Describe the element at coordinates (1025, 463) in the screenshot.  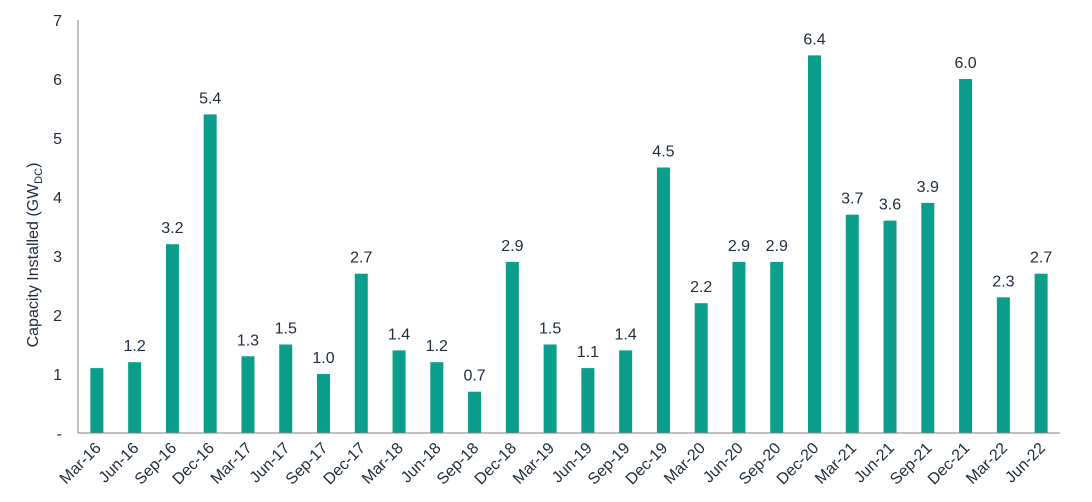
I see `x-tick-label: Jun-22` at that location.